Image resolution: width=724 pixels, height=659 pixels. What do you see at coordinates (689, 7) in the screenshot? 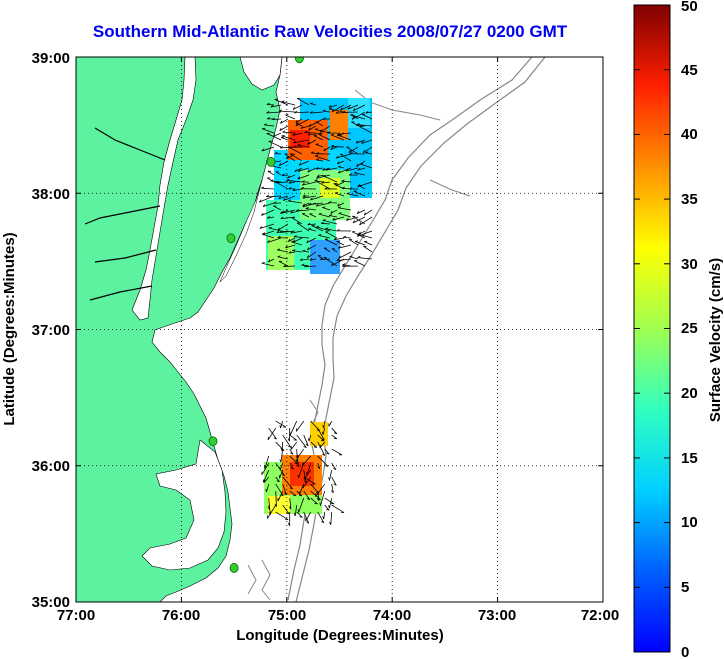
I see `colorbar-tick-label: 50` at bounding box center [689, 7].